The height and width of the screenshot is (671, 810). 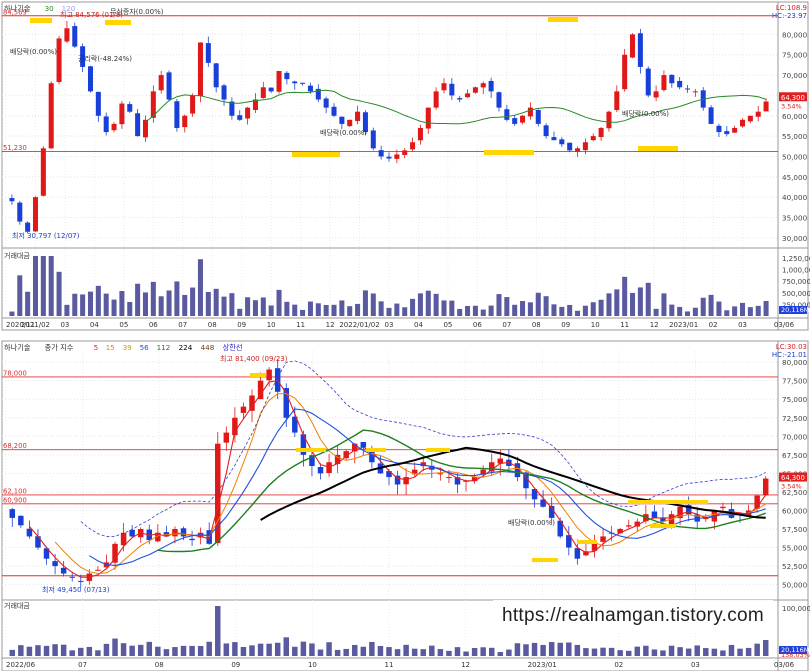 What do you see at coordinates (17, 605) in the screenshot?
I see `volume-title: 거래대금` at bounding box center [17, 605].